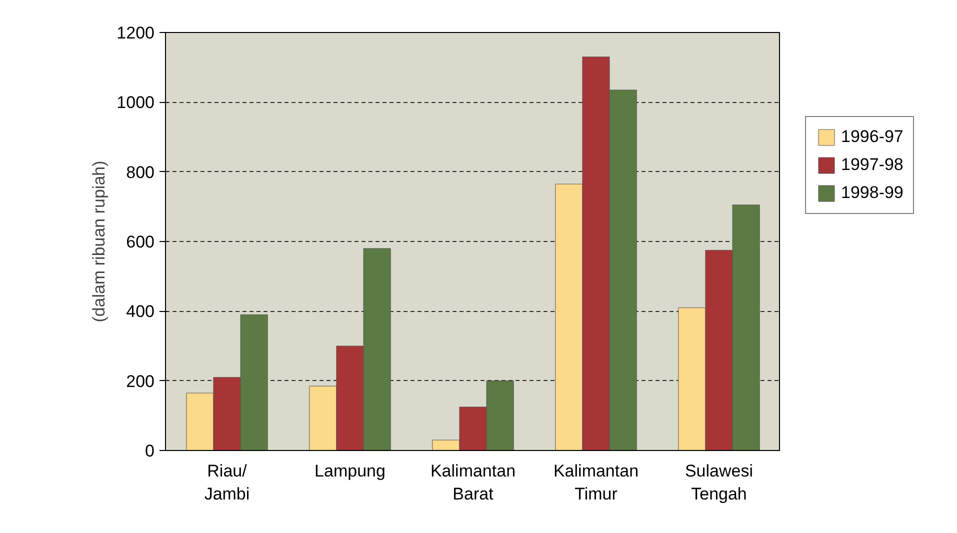 The height and width of the screenshot is (533, 957). What do you see at coordinates (473, 483) in the screenshot?
I see `x-tick-label: Kalimantan Barat` at bounding box center [473, 483].